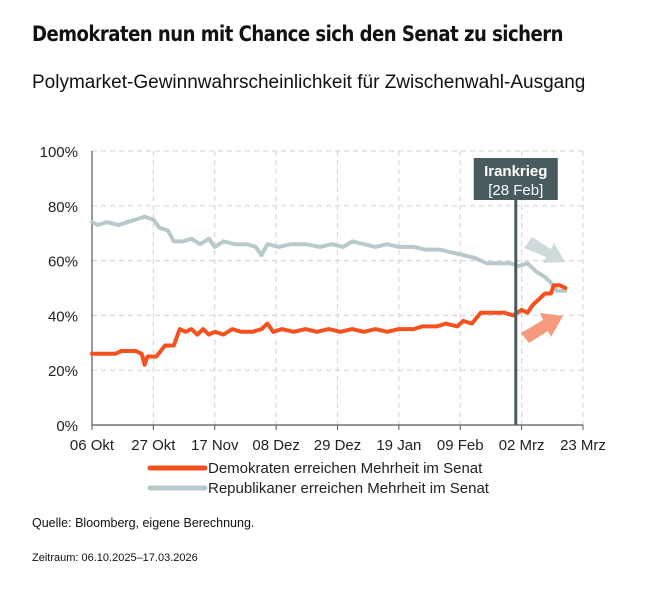 This screenshot has width=661, height=594. I want to click on x-tick-label: 09 Feb, so click(460, 445).